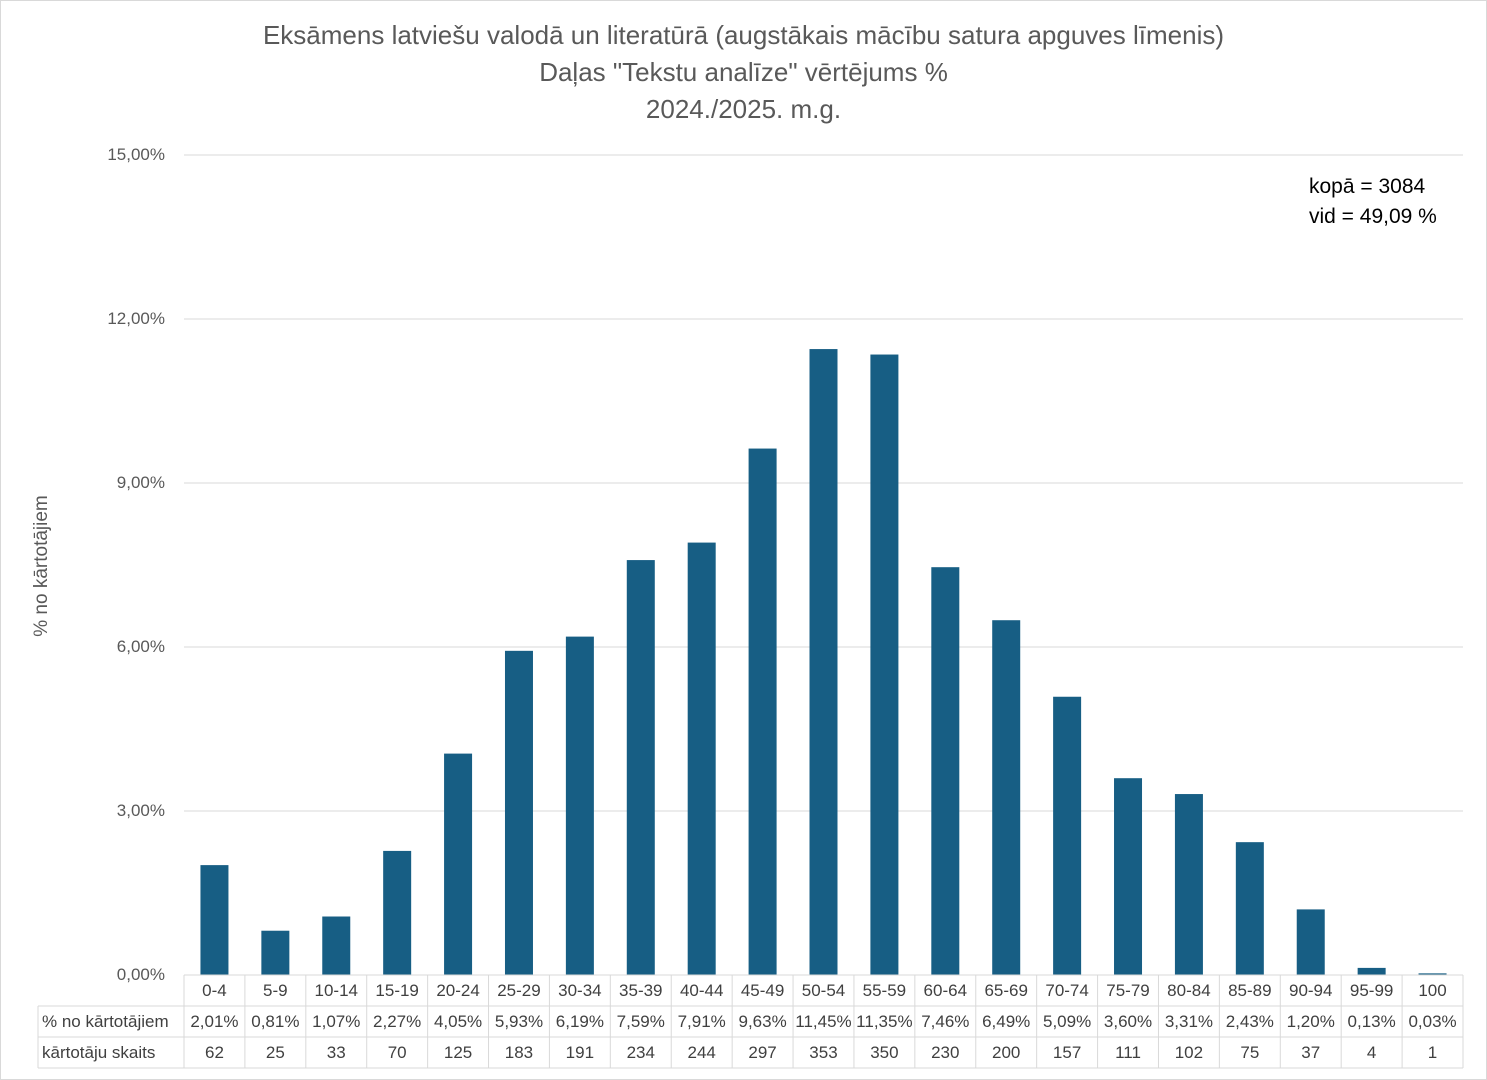  Describe the element at coordinates (336, 990) in the screenshot. I see `x-tick-label: 10-14` at that location.